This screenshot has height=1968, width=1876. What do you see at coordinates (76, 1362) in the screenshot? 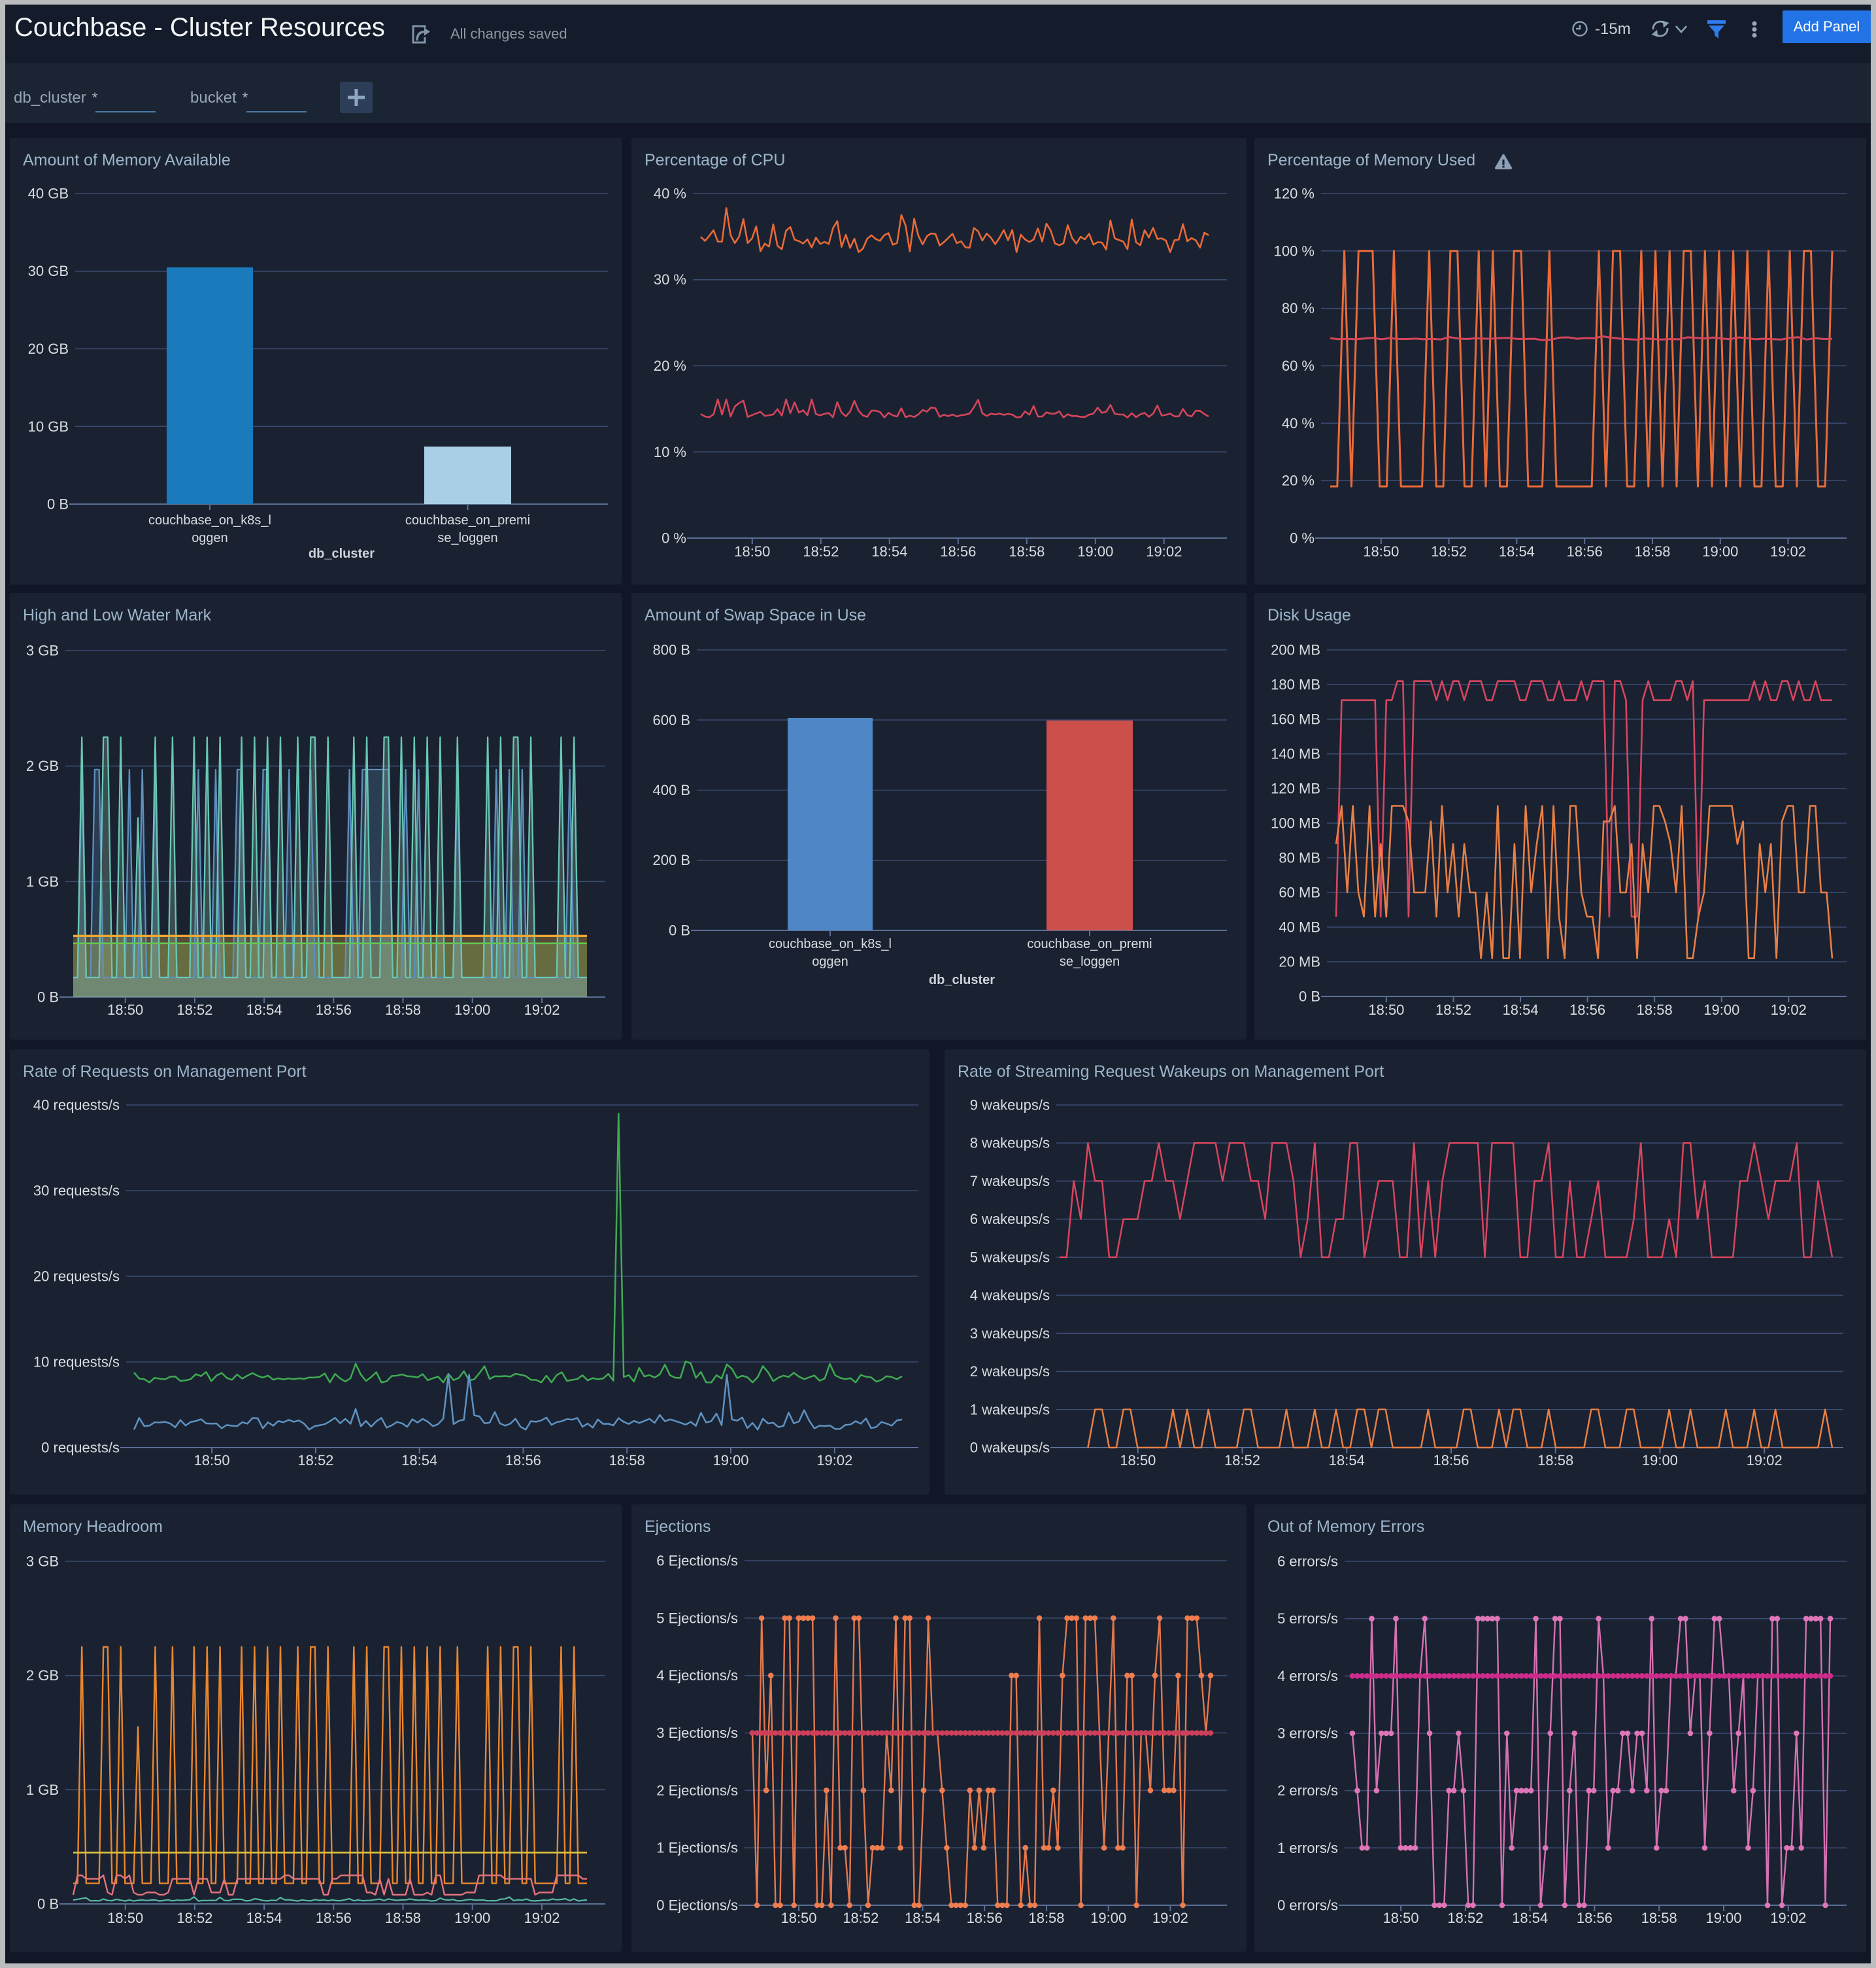
I see `svg-text: 10 requests/s` at bounding box center [76, 1362].